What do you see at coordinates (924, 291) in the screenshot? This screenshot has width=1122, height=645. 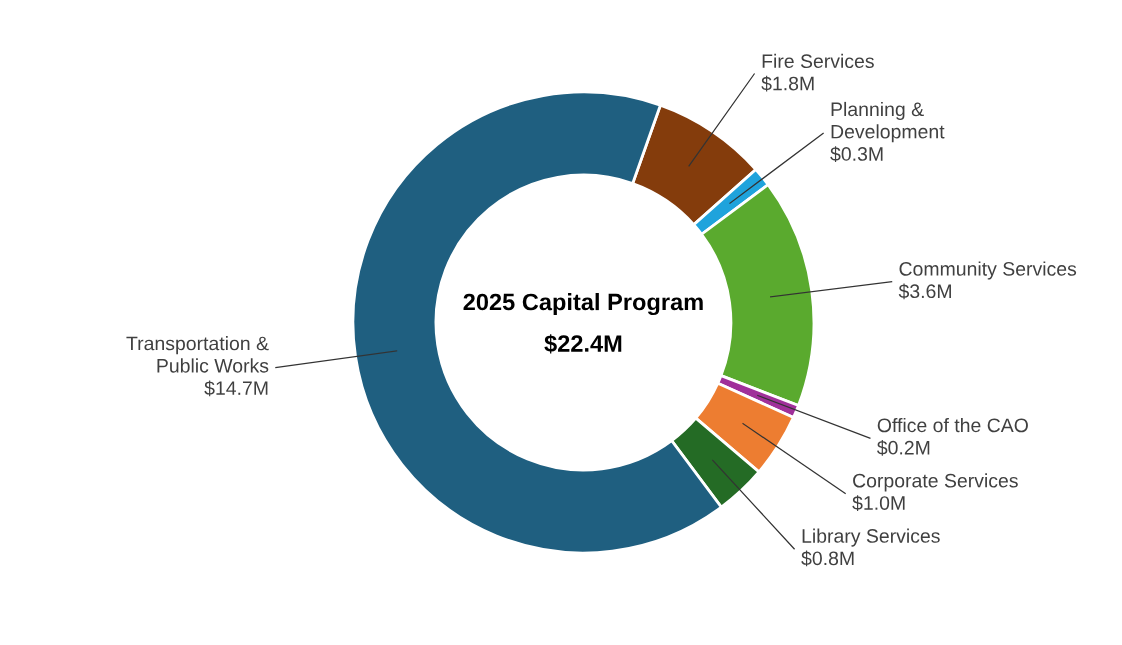 I see `data-label: $3.6M` at bounding box center [924, 291].